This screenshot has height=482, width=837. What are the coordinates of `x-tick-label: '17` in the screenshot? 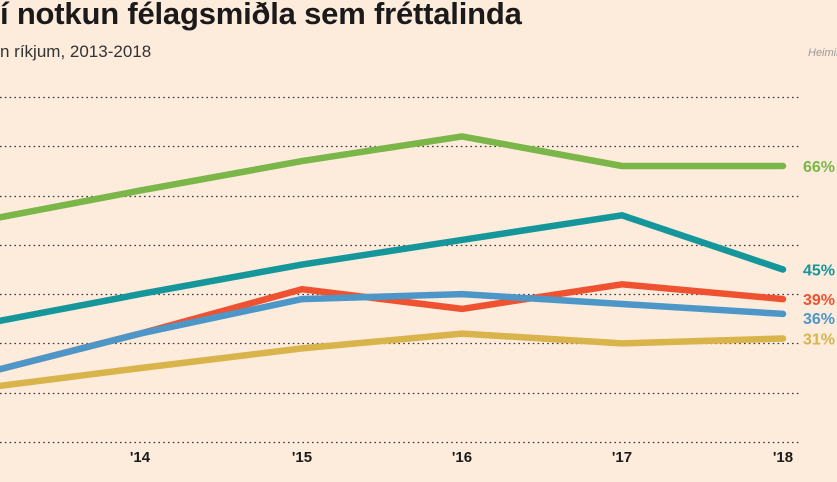 It's located at (622, 457).